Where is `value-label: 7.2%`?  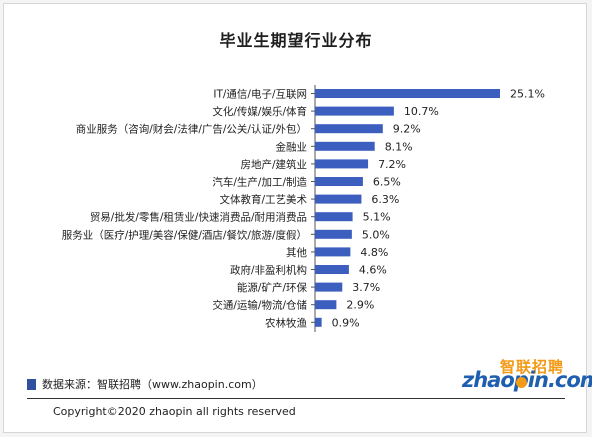 value-label: 7.2% is located at coordinates (392, 164).